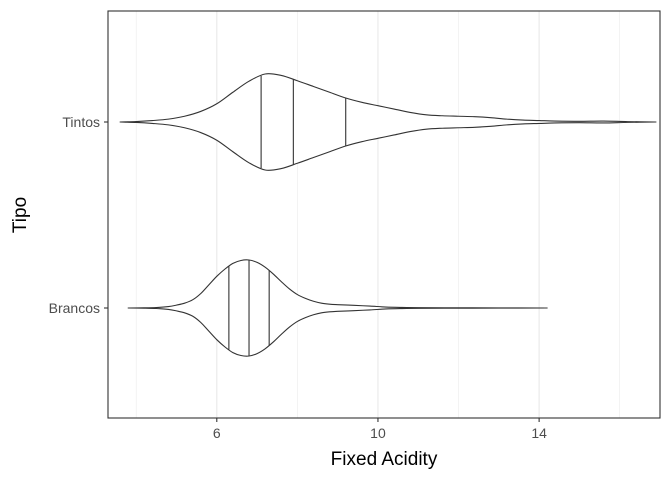 This screenshot has height=480, width=672. I want to click on x-tick-label-1: 10, so click(378, 433).